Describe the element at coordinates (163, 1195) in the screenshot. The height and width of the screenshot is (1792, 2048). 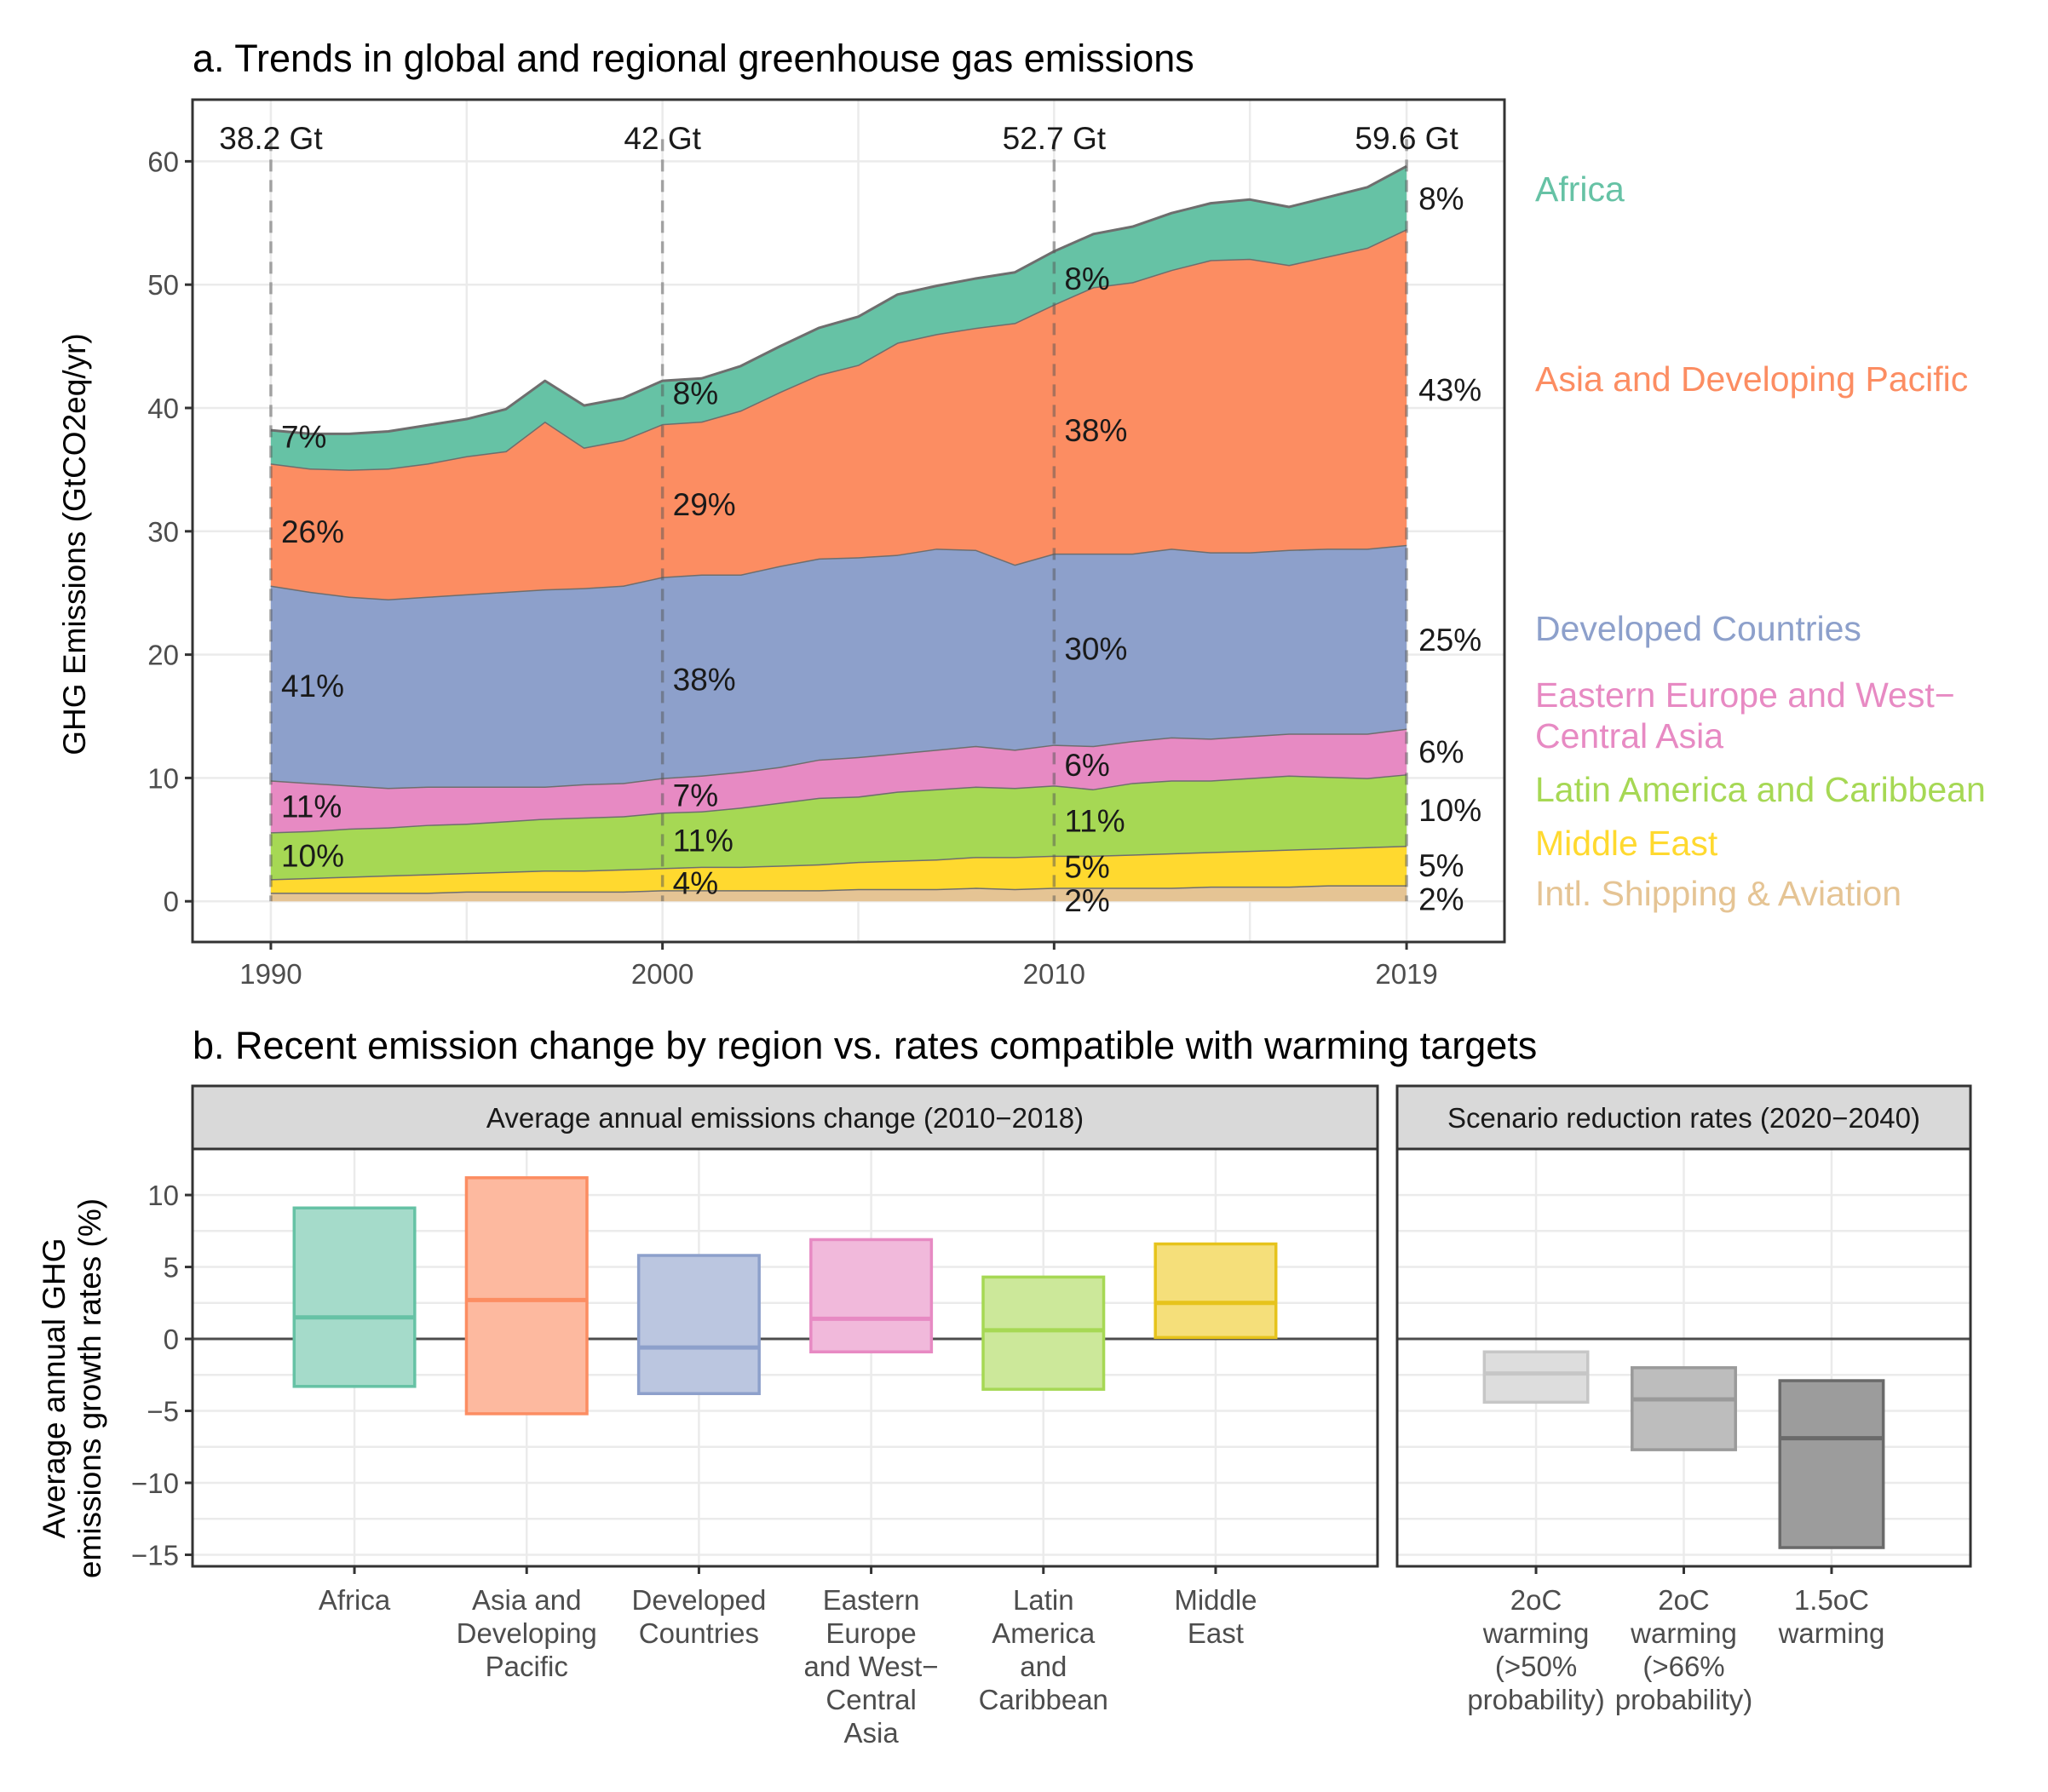
I see `panel-b-y-tick-label: 10` at that location.